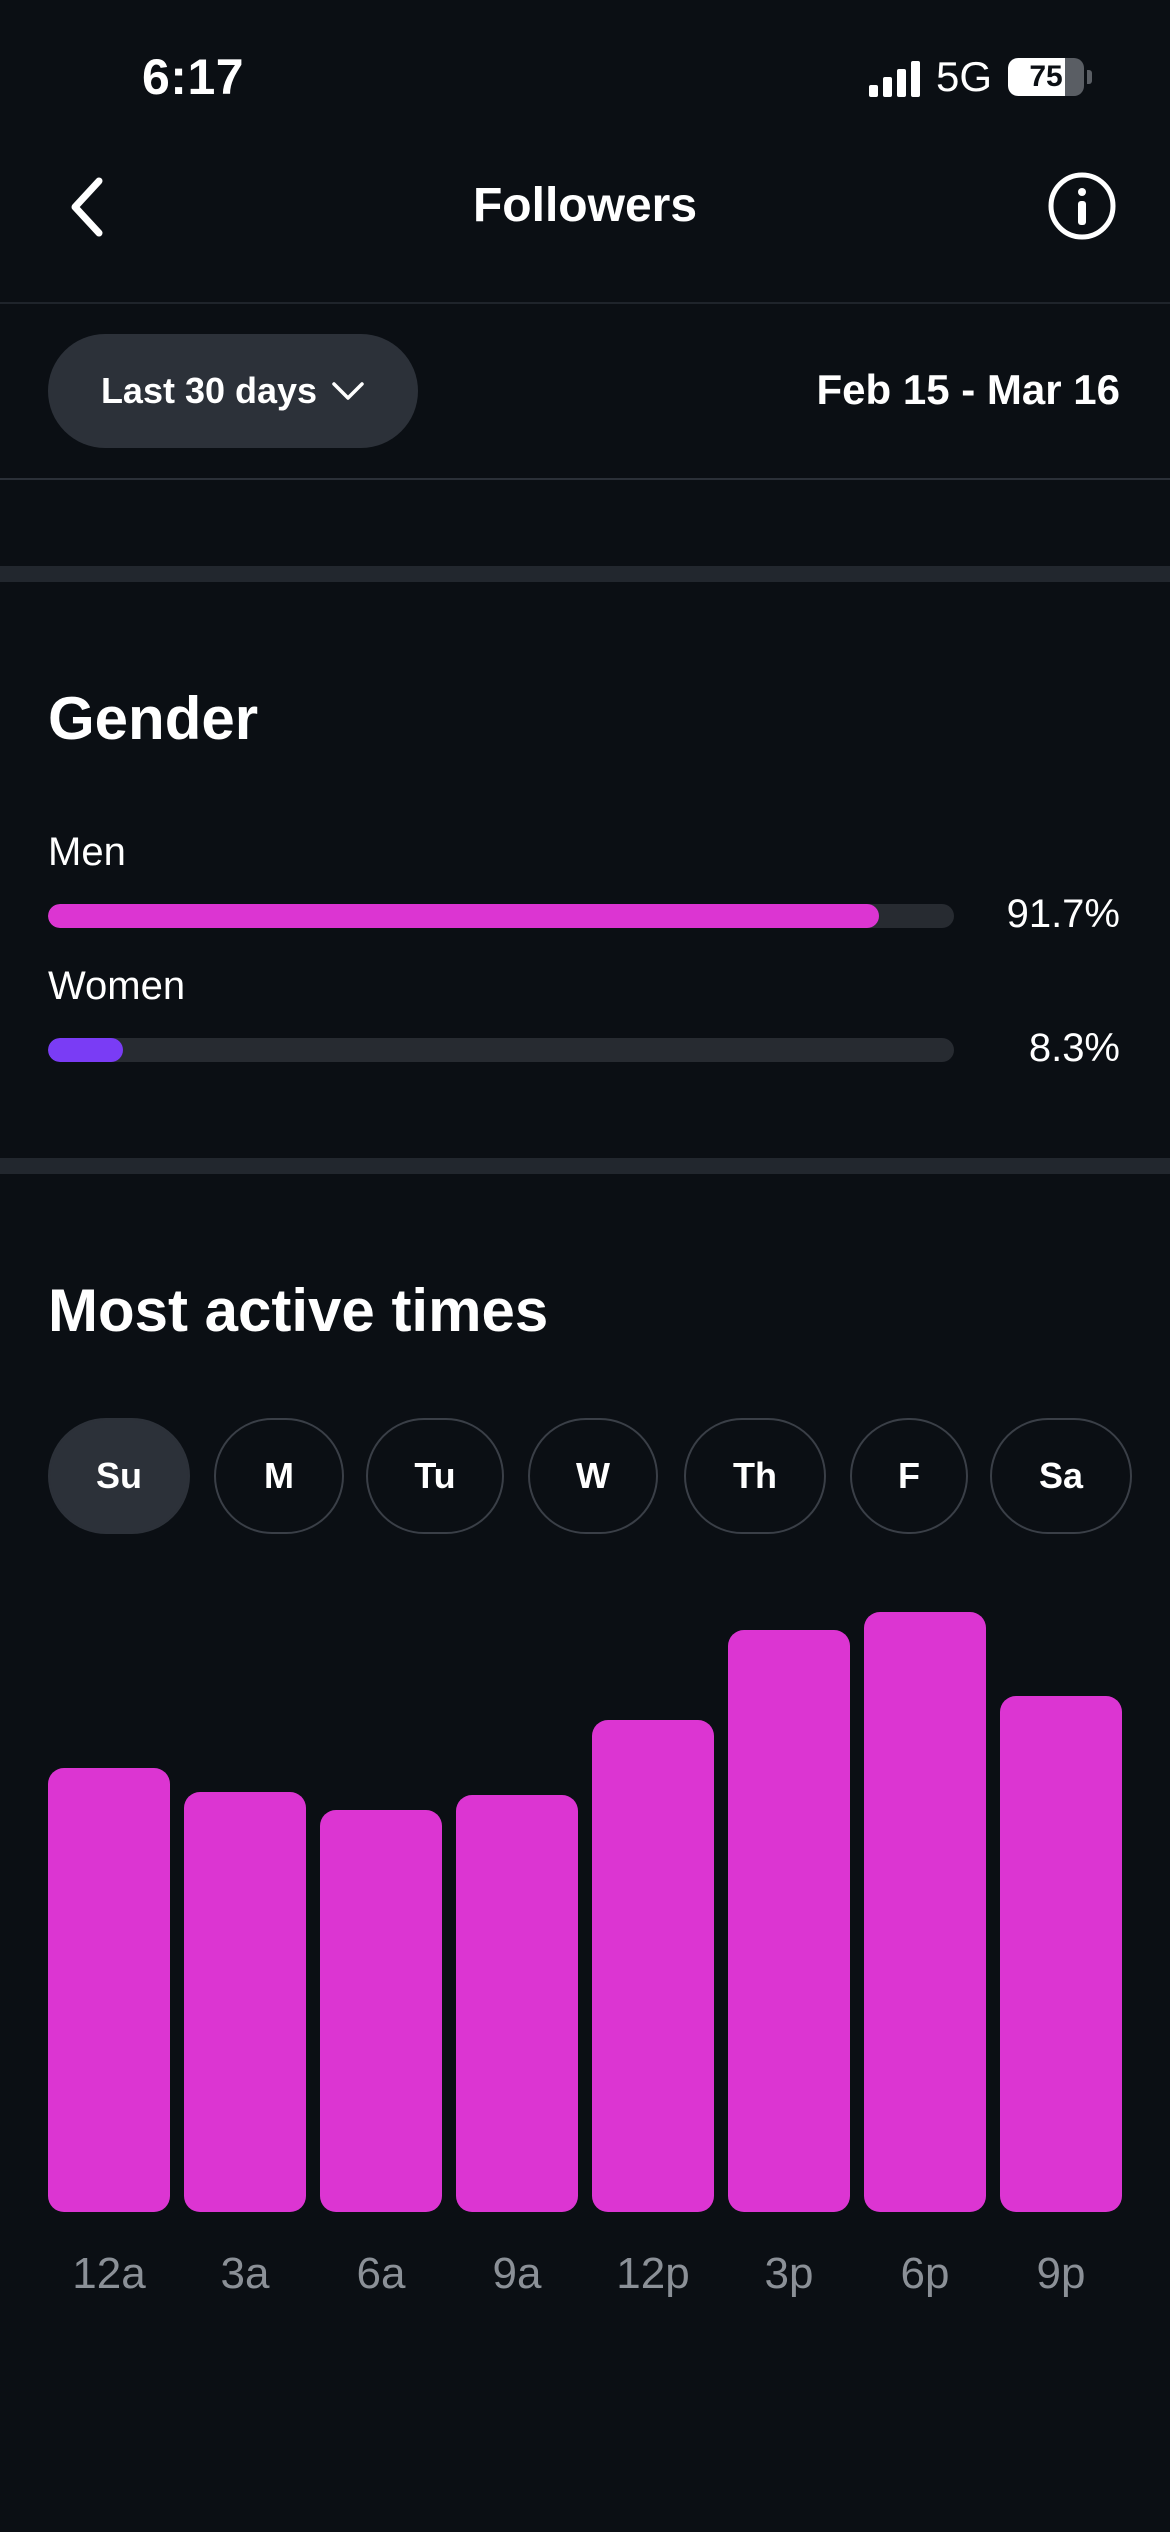 The image size is (1170, 2532). I want to click on chart-bar-6a, so click(381, 2011).